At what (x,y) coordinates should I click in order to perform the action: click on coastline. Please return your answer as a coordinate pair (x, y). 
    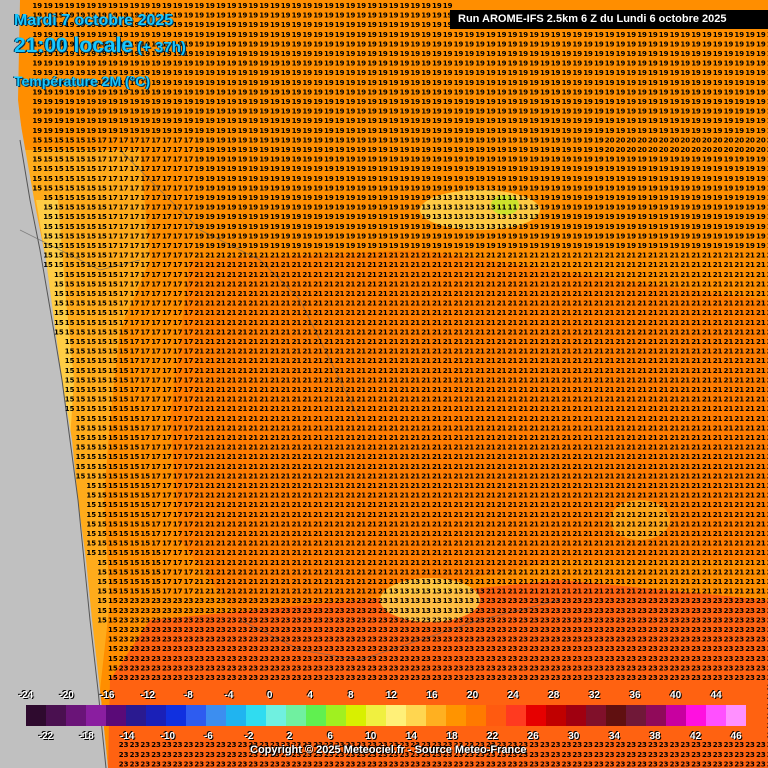
    Looking at the image, I should click on (63, 453).